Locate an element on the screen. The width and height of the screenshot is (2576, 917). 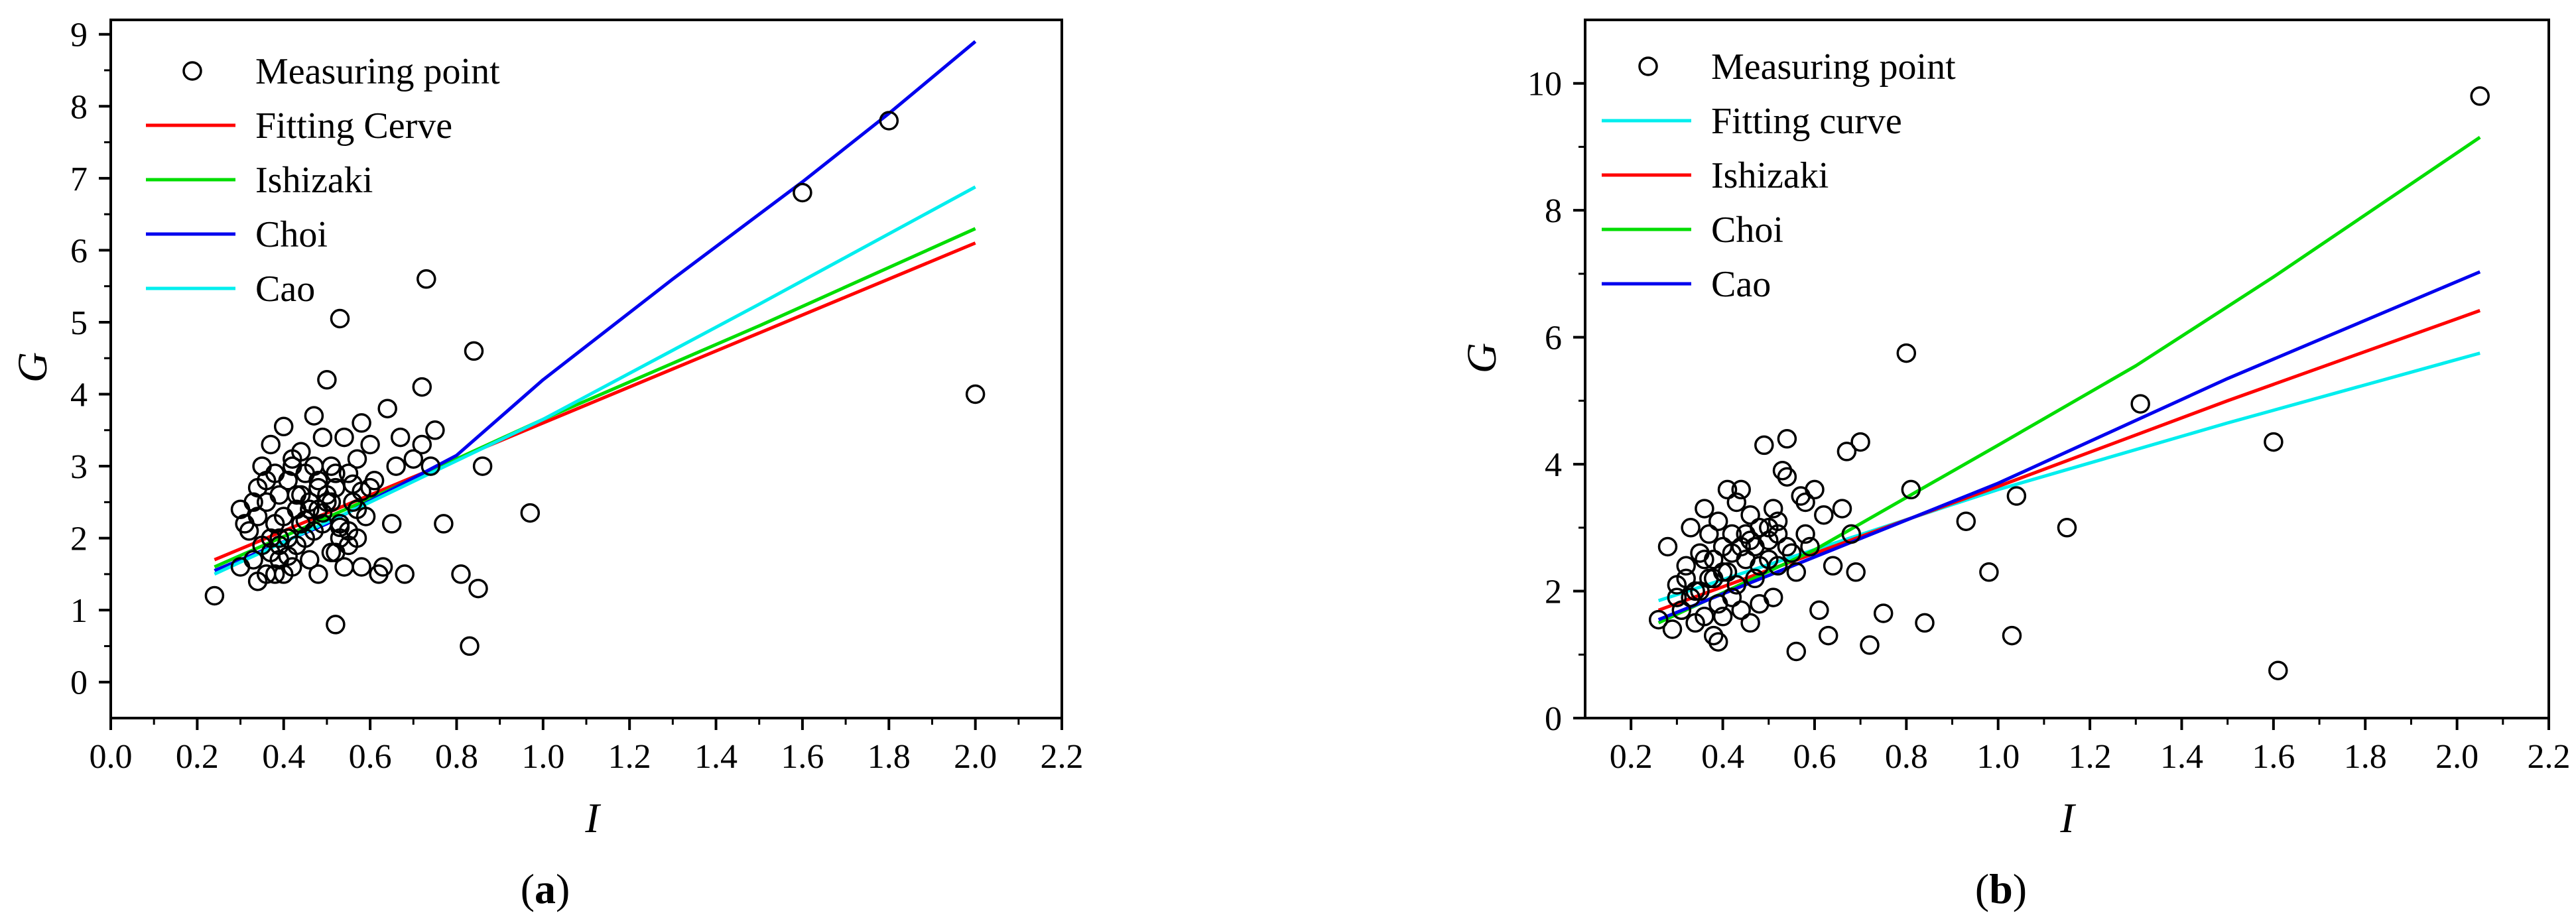
x-axis-title-b: I is located at coordinates (2068, 817).